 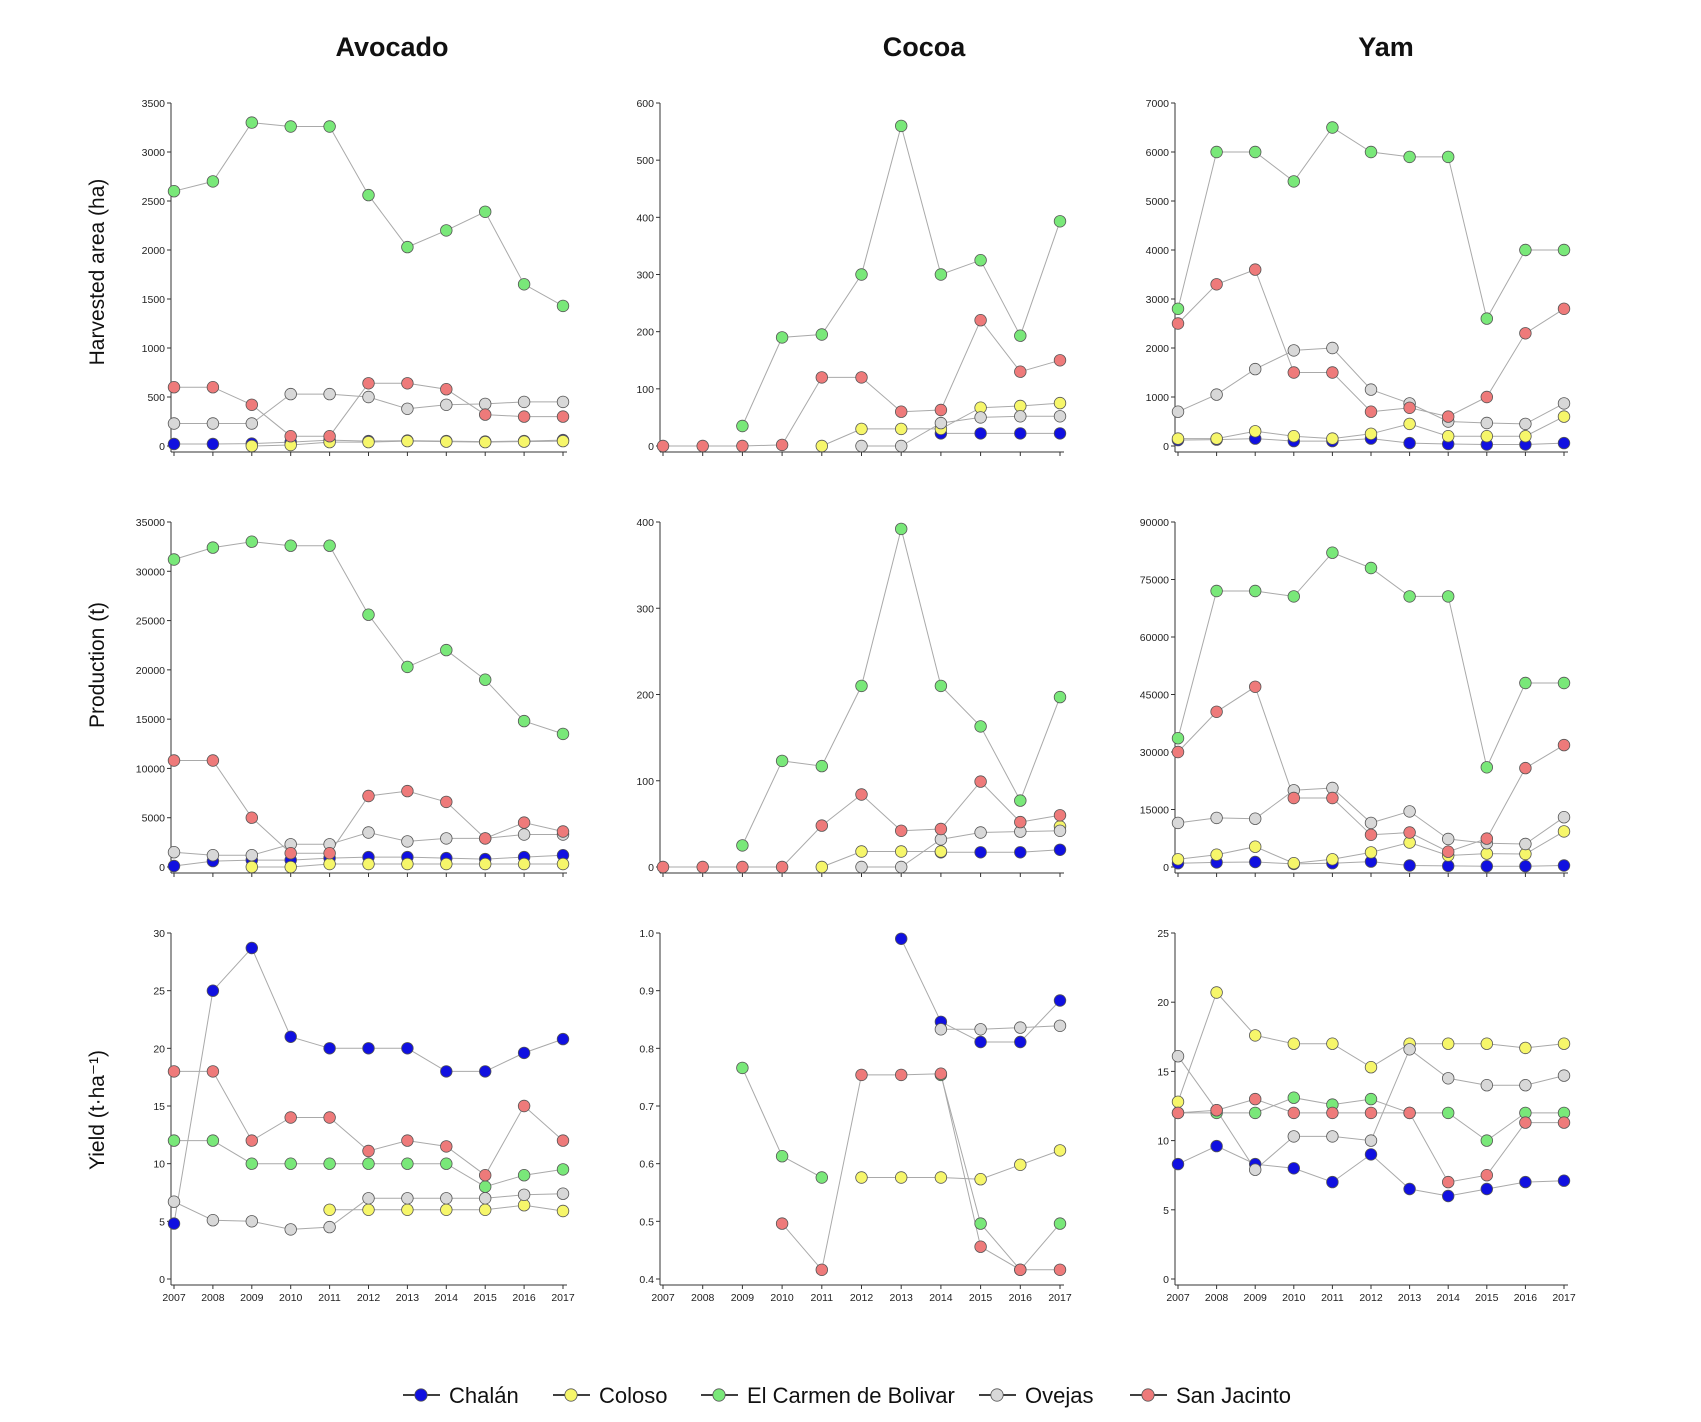 I want to click on series-line-chal-n, so click(x=1000, y=851).